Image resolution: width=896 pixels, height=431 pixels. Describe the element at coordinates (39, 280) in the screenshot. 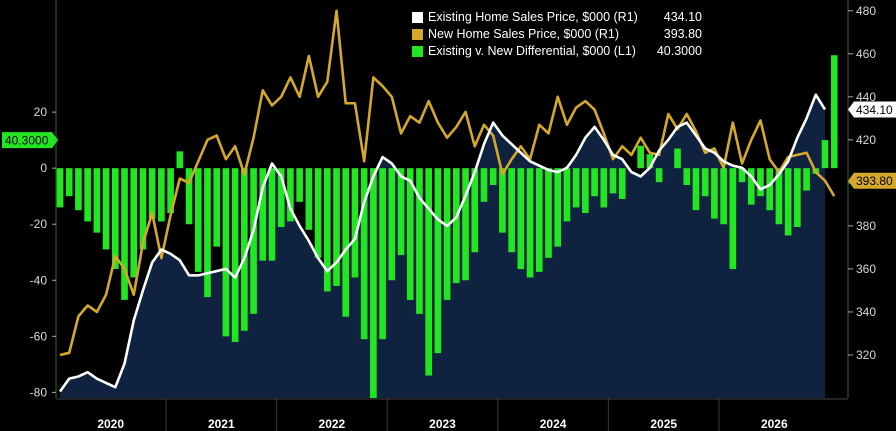

I see `left-tick-label: -40` at that location.